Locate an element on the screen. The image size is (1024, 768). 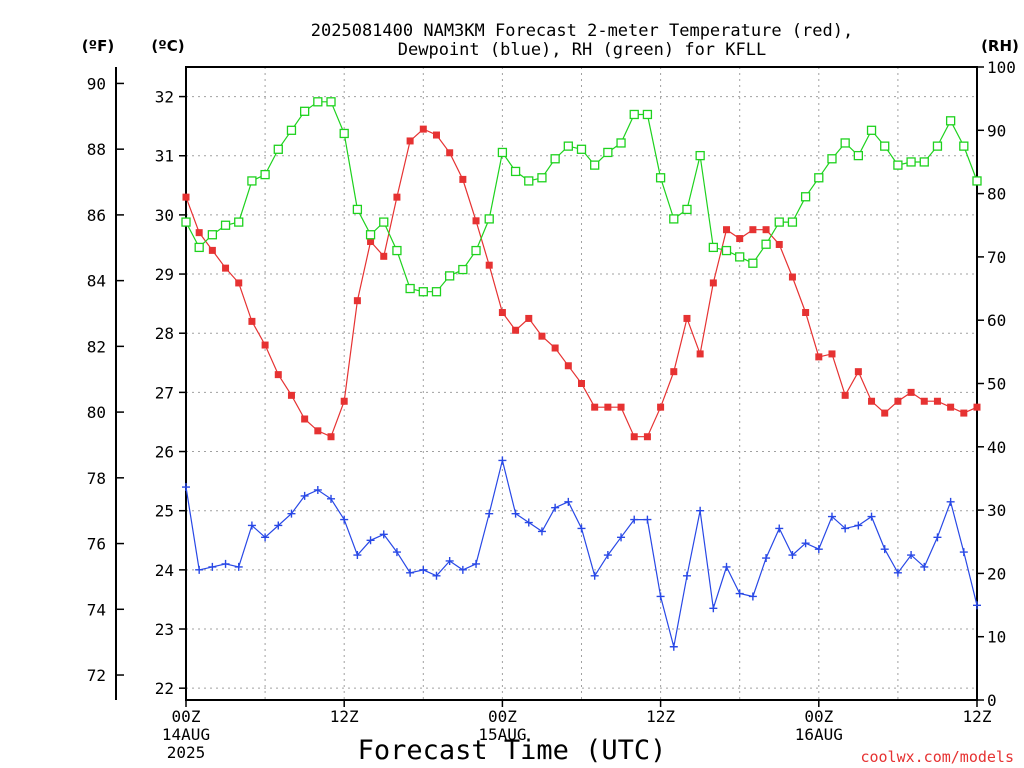
celsius-tick-label: 28 is located at coordinates (164, 333).